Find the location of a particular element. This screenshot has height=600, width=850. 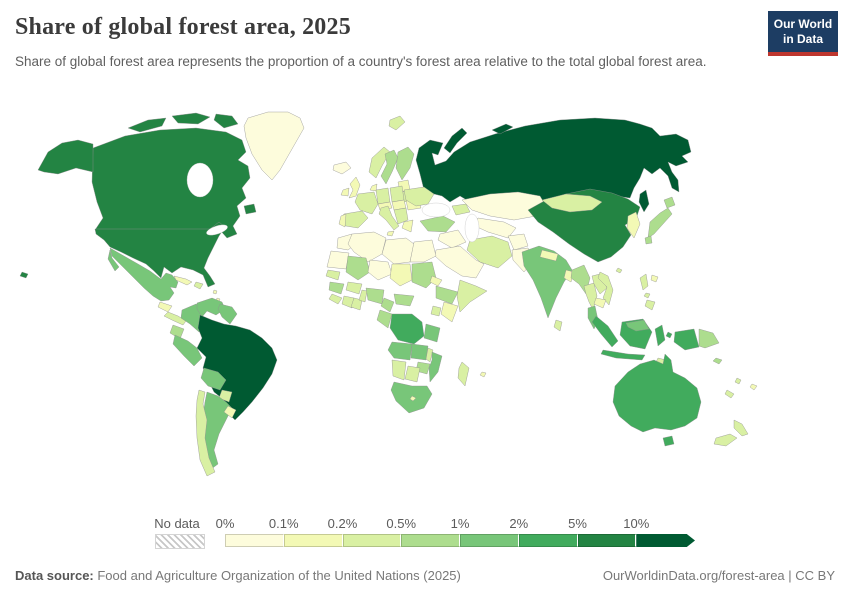

country-japan-hokkaido is located at coordinates (669, 202).